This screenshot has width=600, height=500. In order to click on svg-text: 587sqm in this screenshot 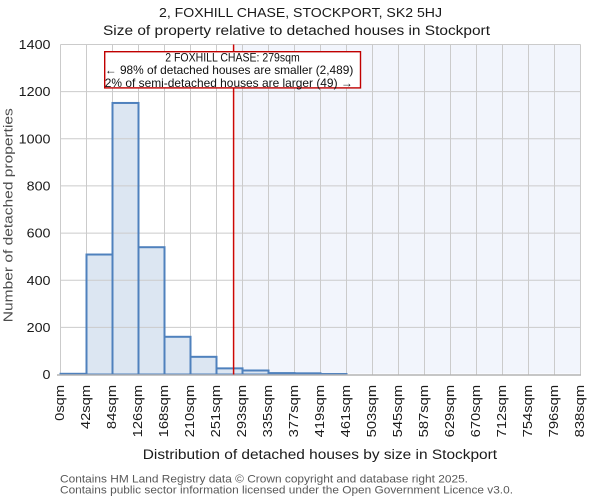, I will do `click(423, 411)`.